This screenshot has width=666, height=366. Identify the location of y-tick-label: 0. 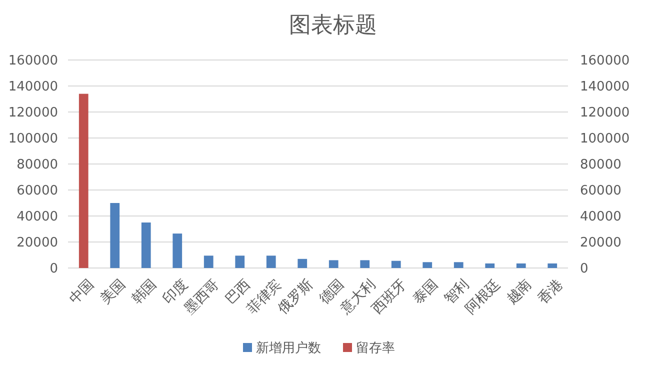
(54, 269).